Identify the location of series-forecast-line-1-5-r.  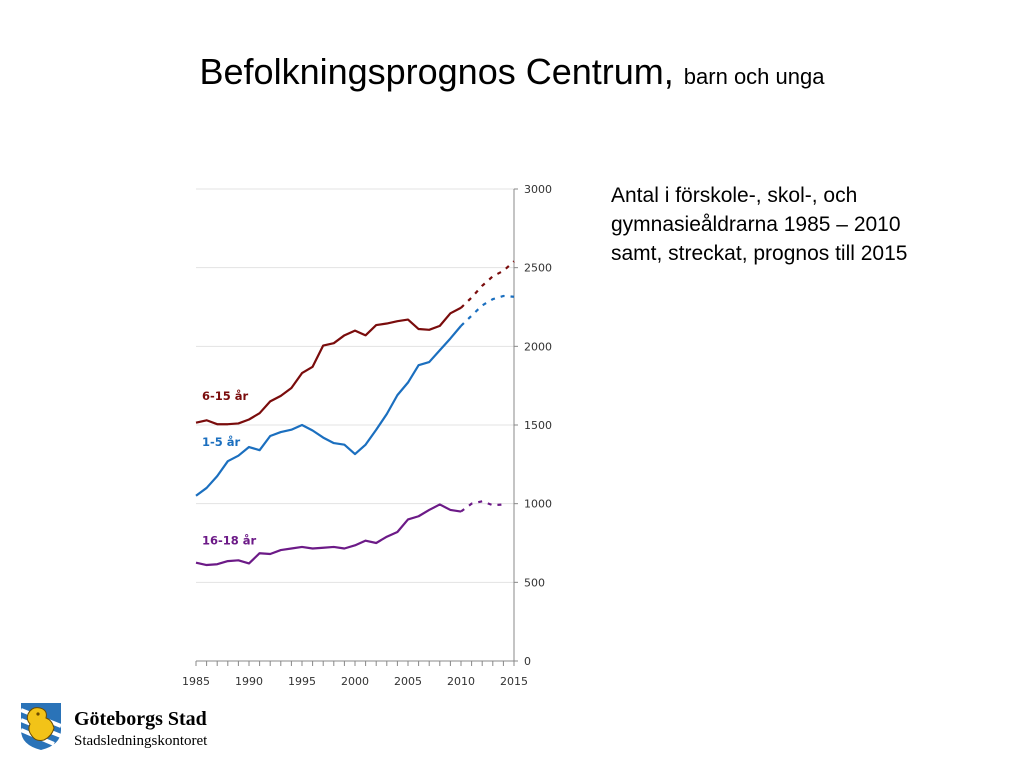
(487, 310).